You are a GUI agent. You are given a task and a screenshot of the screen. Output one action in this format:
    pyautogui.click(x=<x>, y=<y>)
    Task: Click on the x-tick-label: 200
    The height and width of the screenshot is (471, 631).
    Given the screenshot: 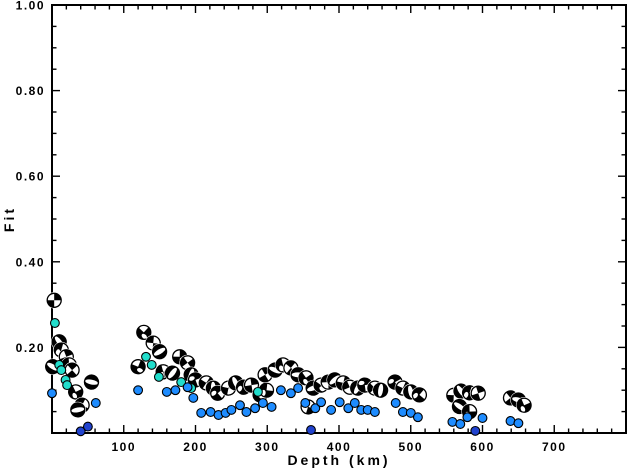 What is the action you would take?
    pyautogui.click(x=195, y=447)
    